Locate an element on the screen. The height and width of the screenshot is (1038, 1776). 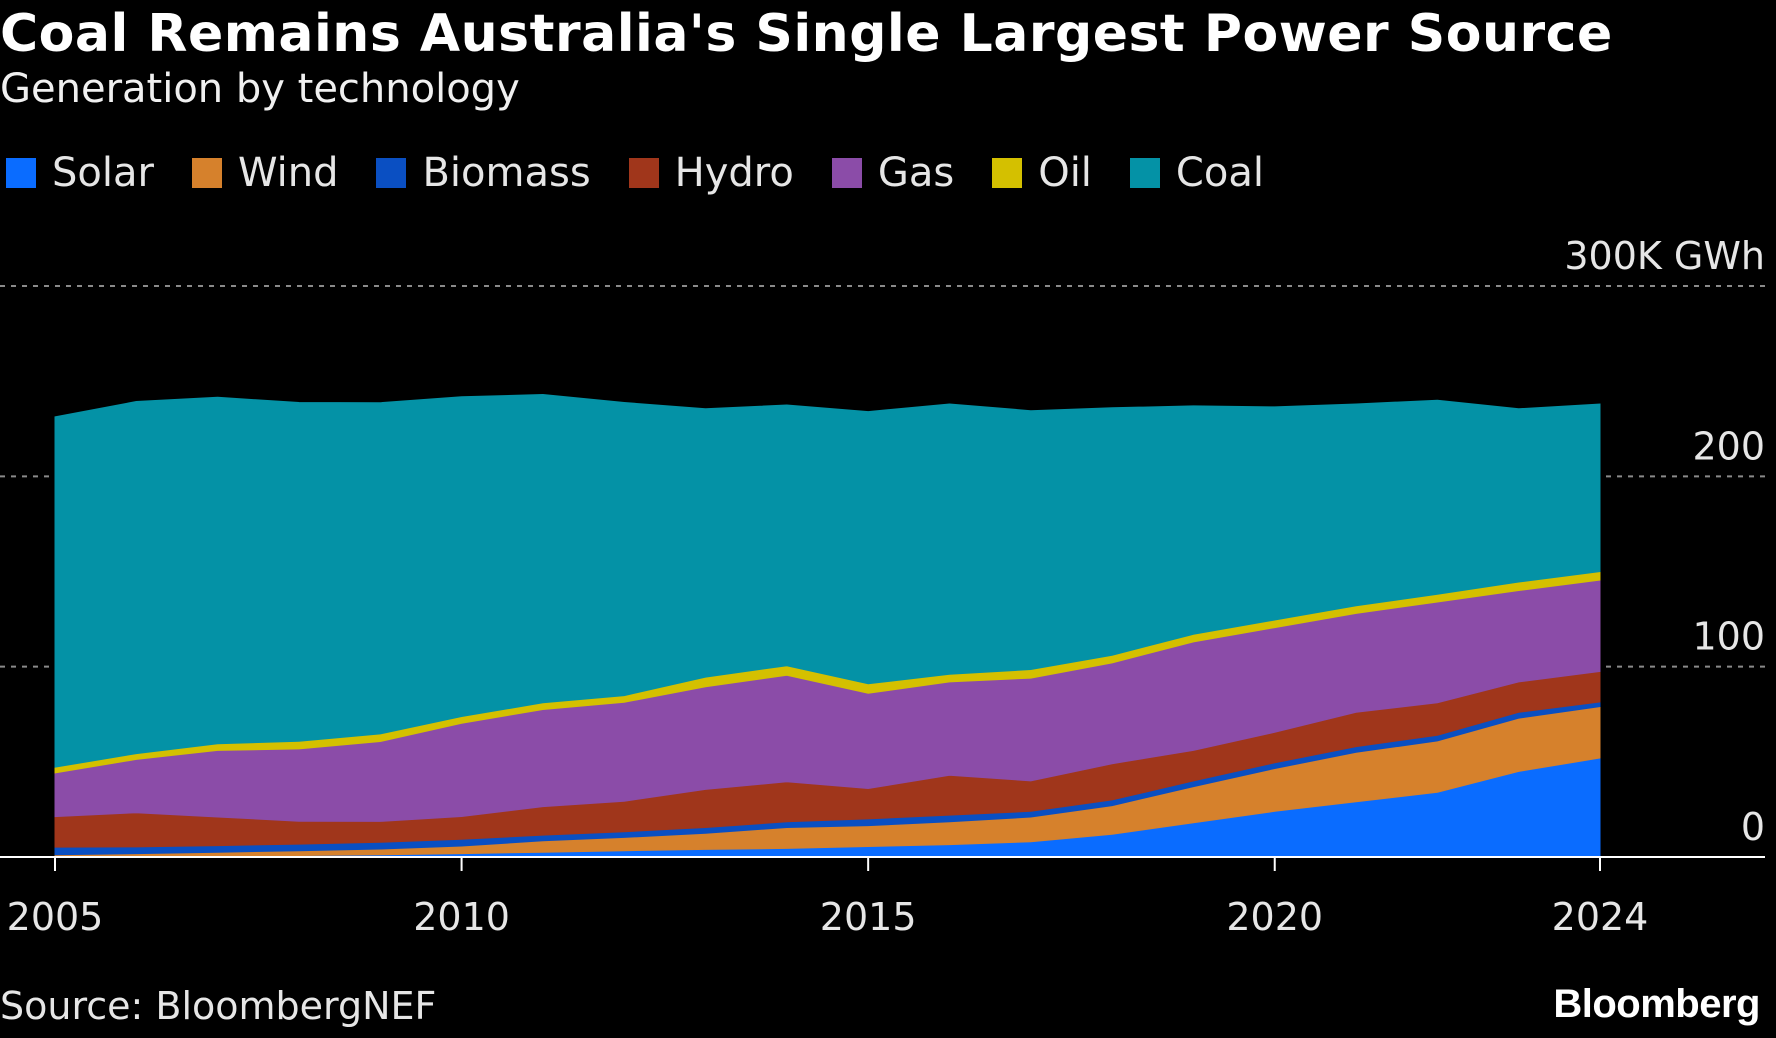
legend-item-coal: Coal is located at coordinates (1196, 173).